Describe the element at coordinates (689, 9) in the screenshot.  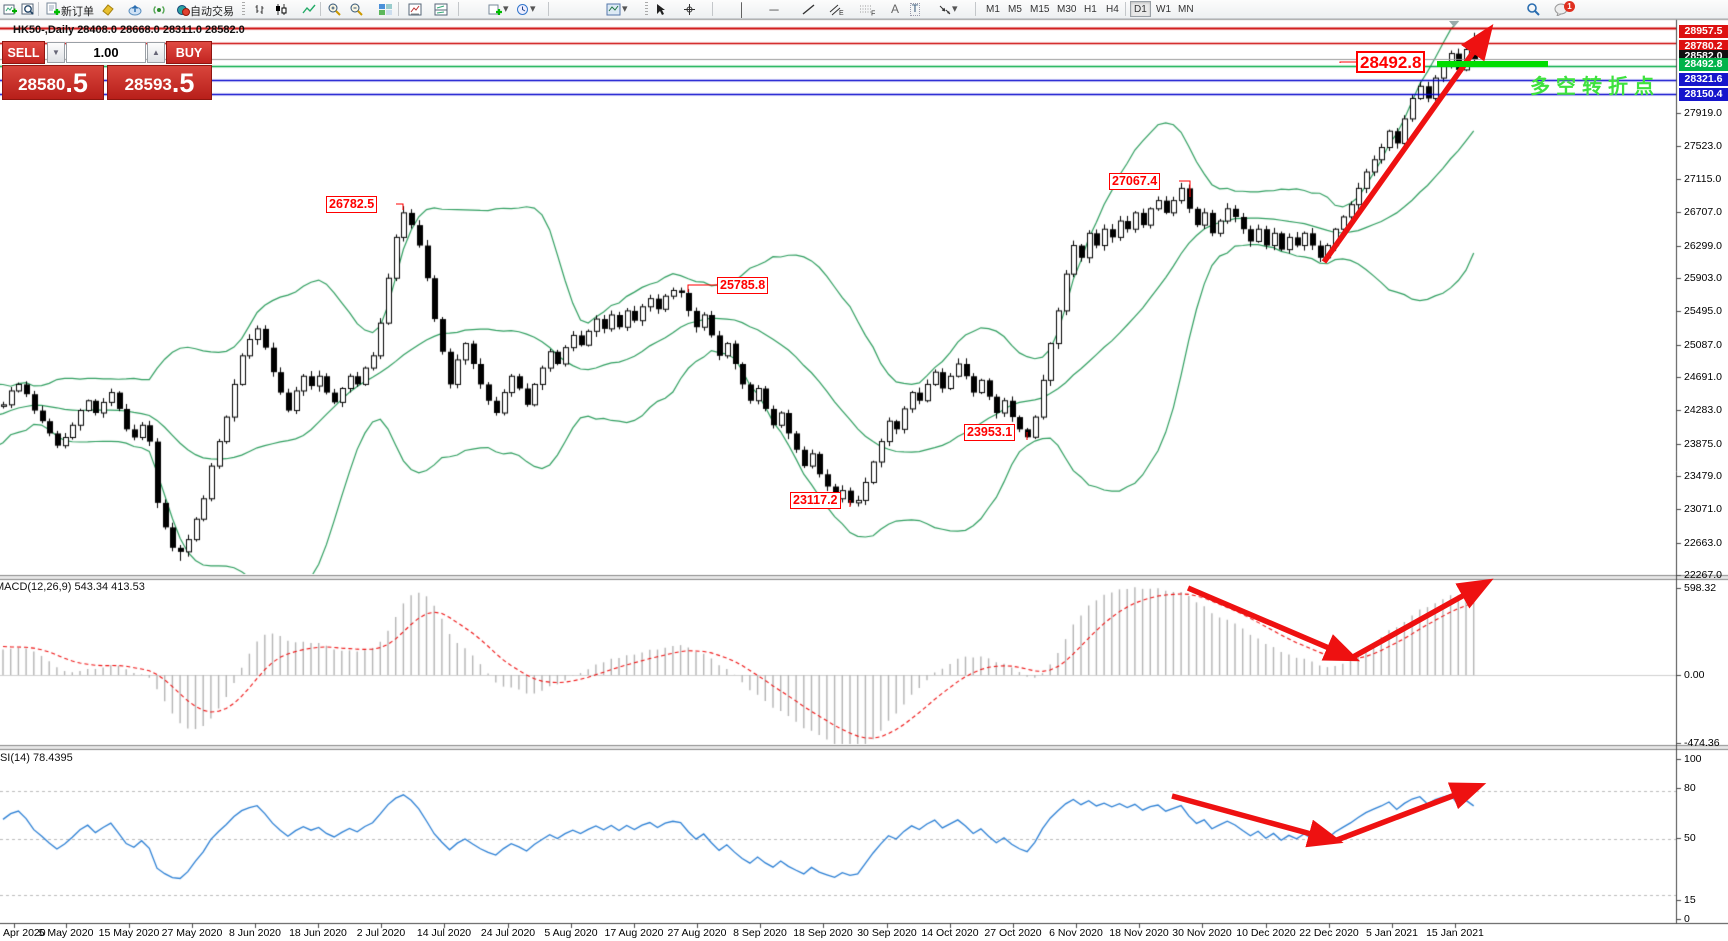
I see `crosshair-tool-button` at that location.